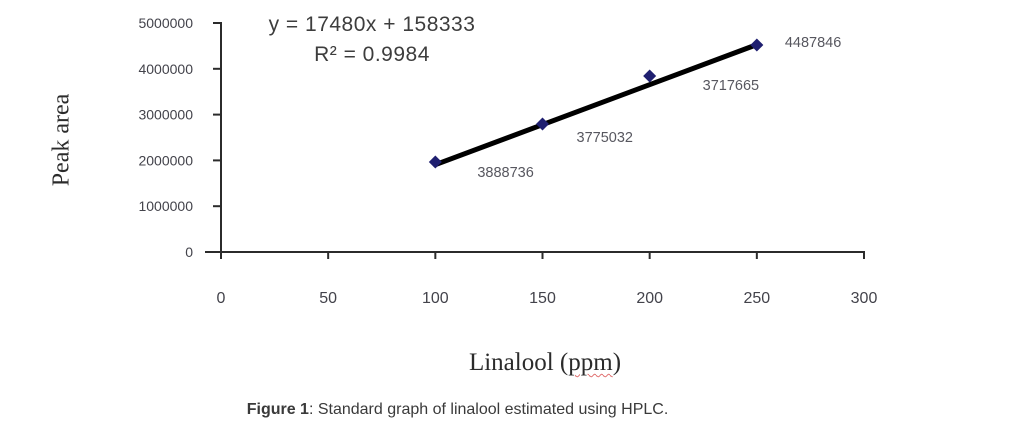  Describe the element at coordinates (165, 206) in the screenshot. I see `y-tick-label: 1000000` at that location.